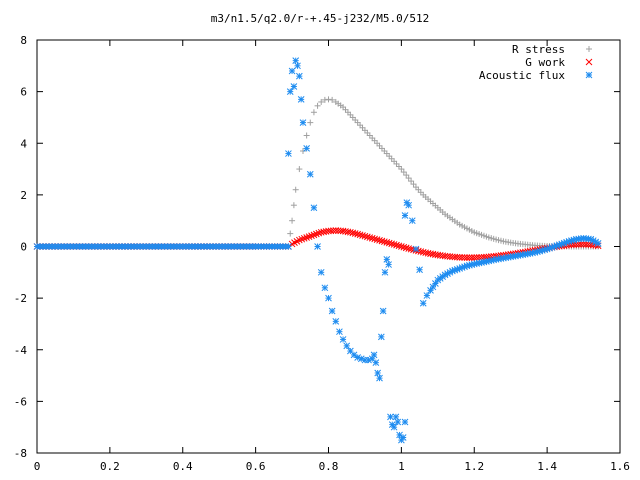 This screenshot has height=480, width=640. Describe the element at coordinates (329, 466) in the screenshot. I see `x-tick-label: 0.8` at that location.